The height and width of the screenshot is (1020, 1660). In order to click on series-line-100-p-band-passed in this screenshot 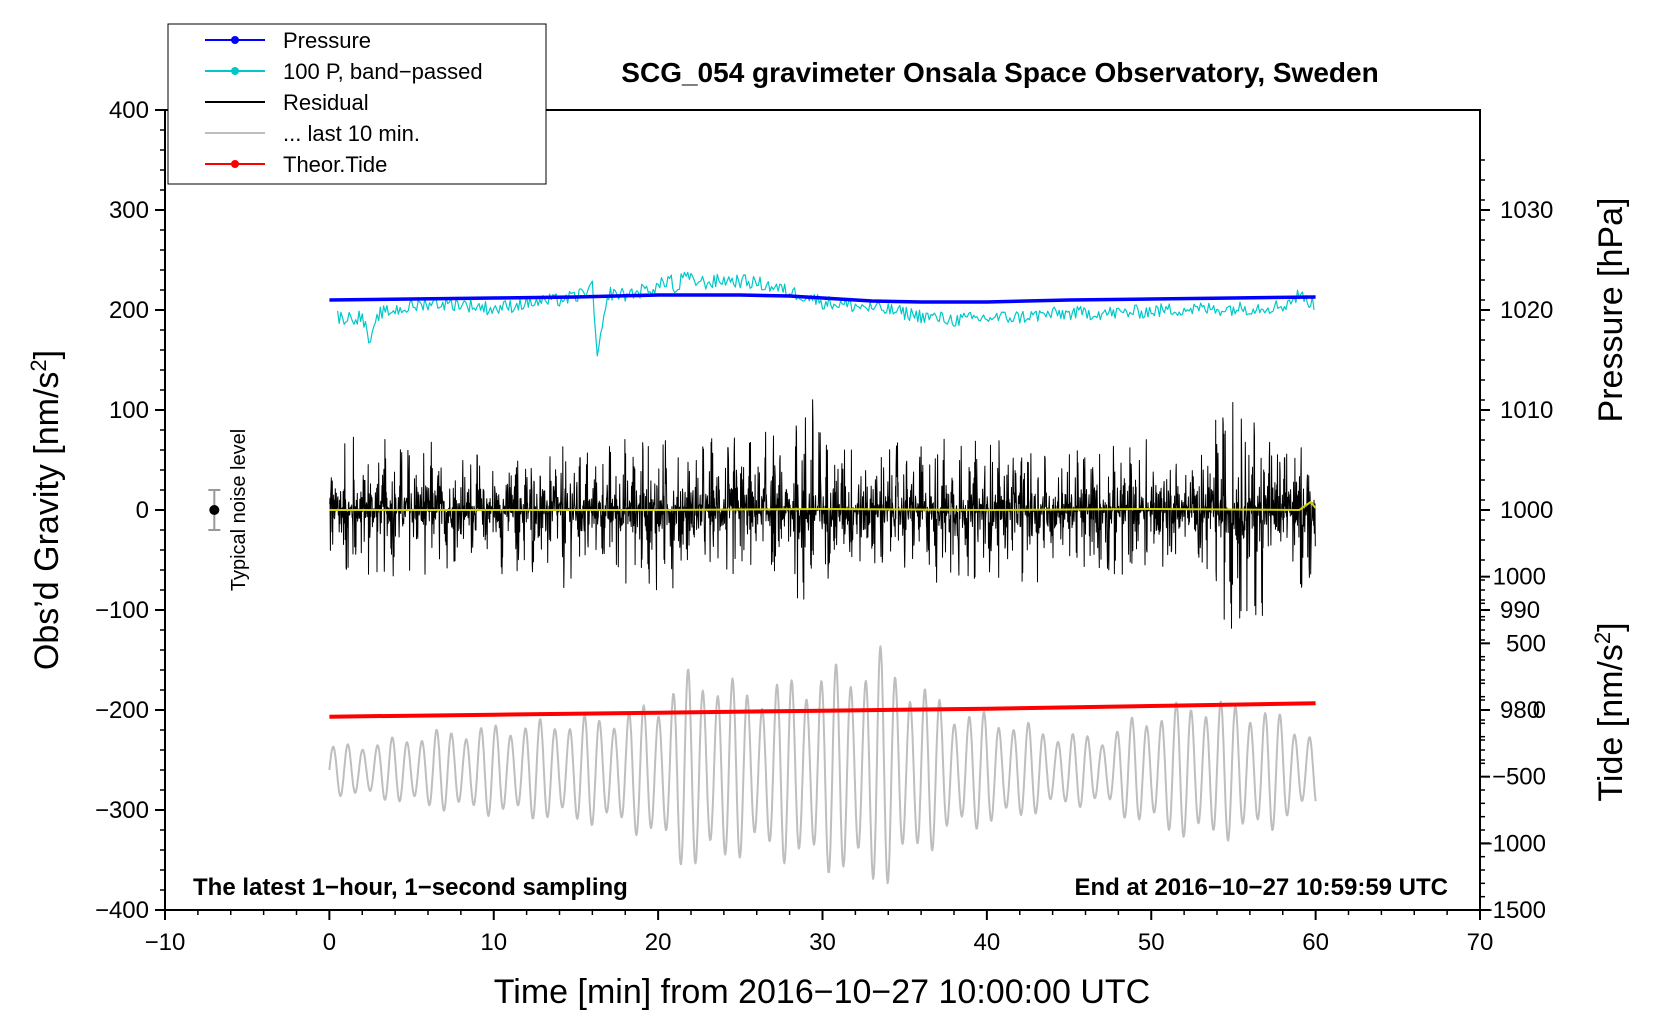, I will do `click(826, 314)`.